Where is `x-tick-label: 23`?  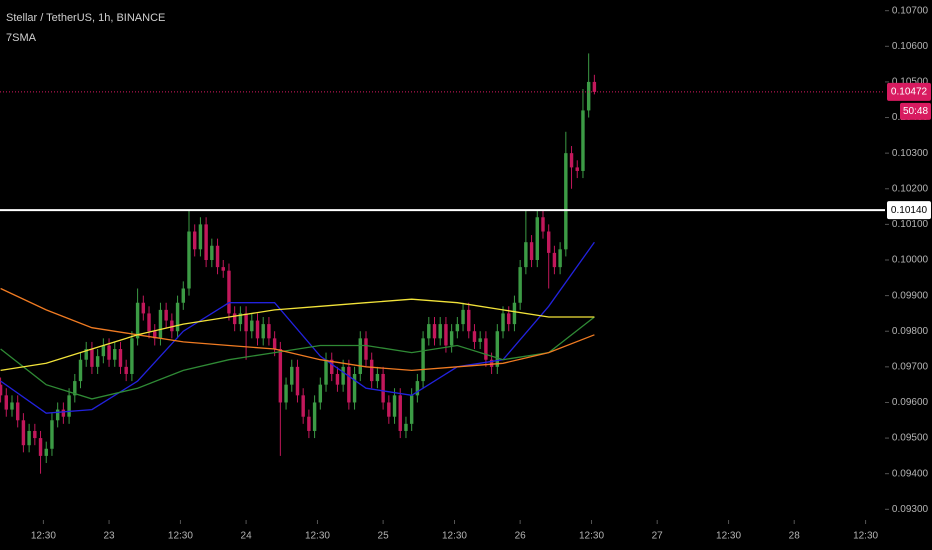 x-tick-label: 23 is located at coordinates (109, 536).